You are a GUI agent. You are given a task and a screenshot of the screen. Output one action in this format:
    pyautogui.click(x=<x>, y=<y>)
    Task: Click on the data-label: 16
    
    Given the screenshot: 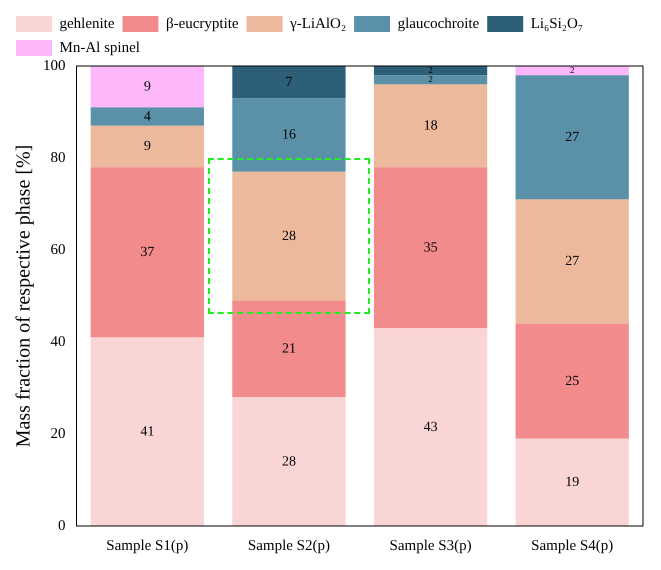 What is the action you would take?
    pyautogui.click(x=289, y=135)
    